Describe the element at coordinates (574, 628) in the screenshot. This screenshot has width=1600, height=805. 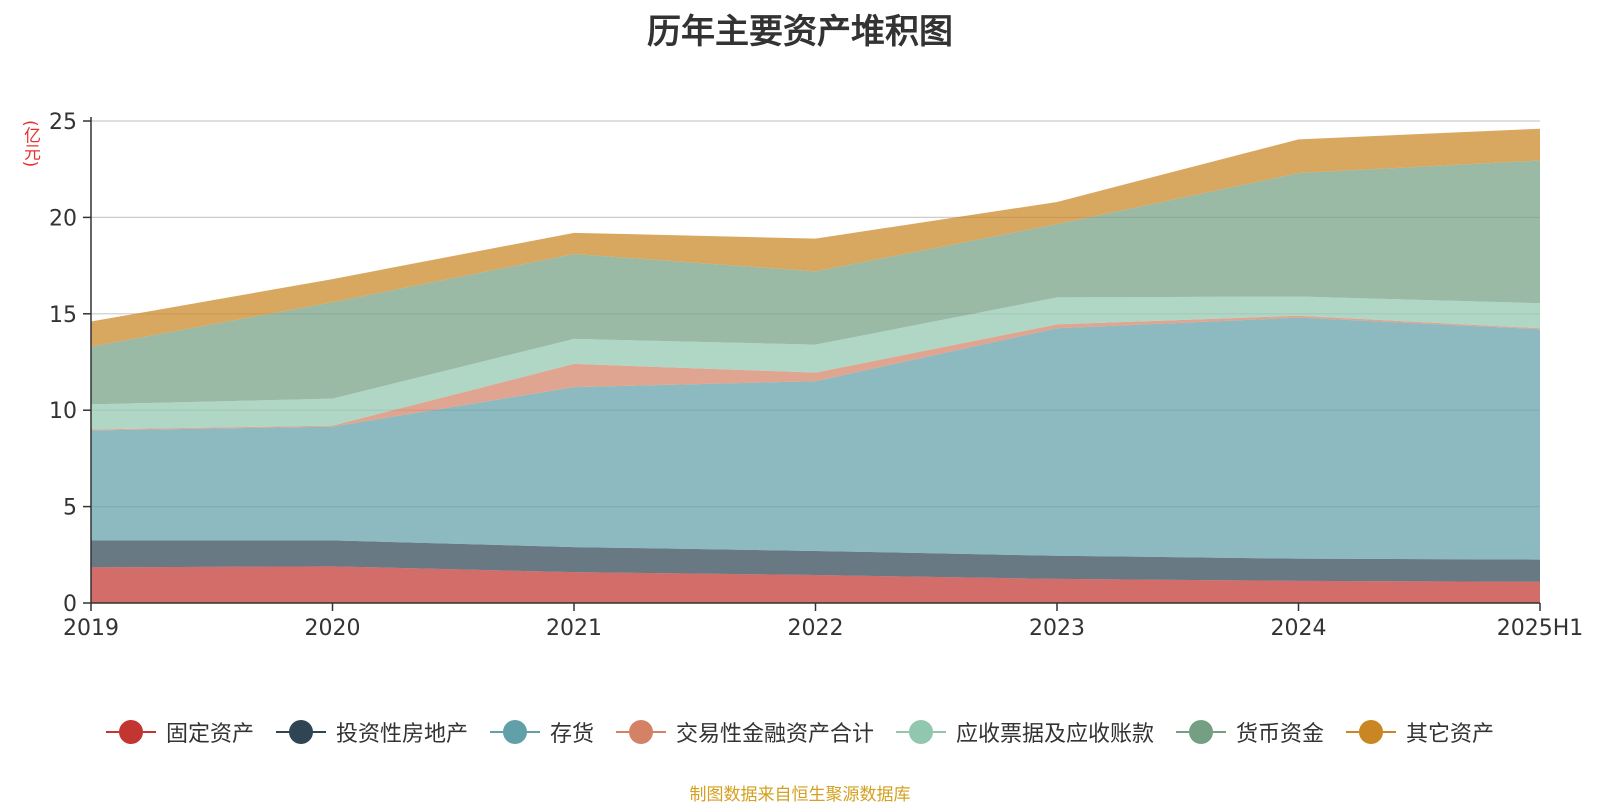
I see `x-tick-label: 2021` at that location.